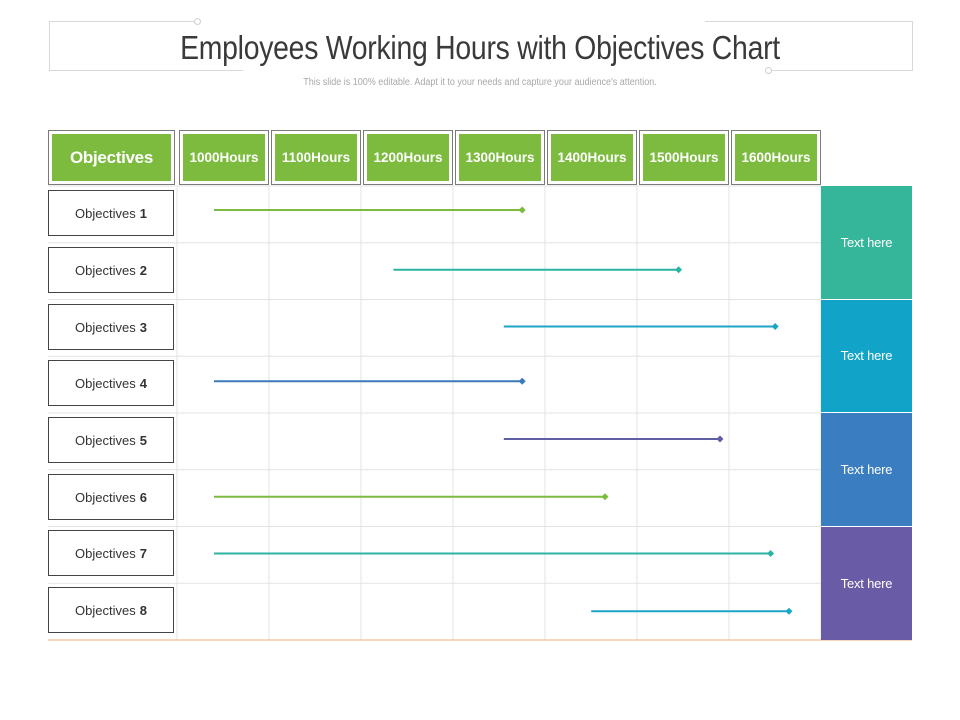  I want to click on objective-label-8: Objectives 8, so click(111, 610).